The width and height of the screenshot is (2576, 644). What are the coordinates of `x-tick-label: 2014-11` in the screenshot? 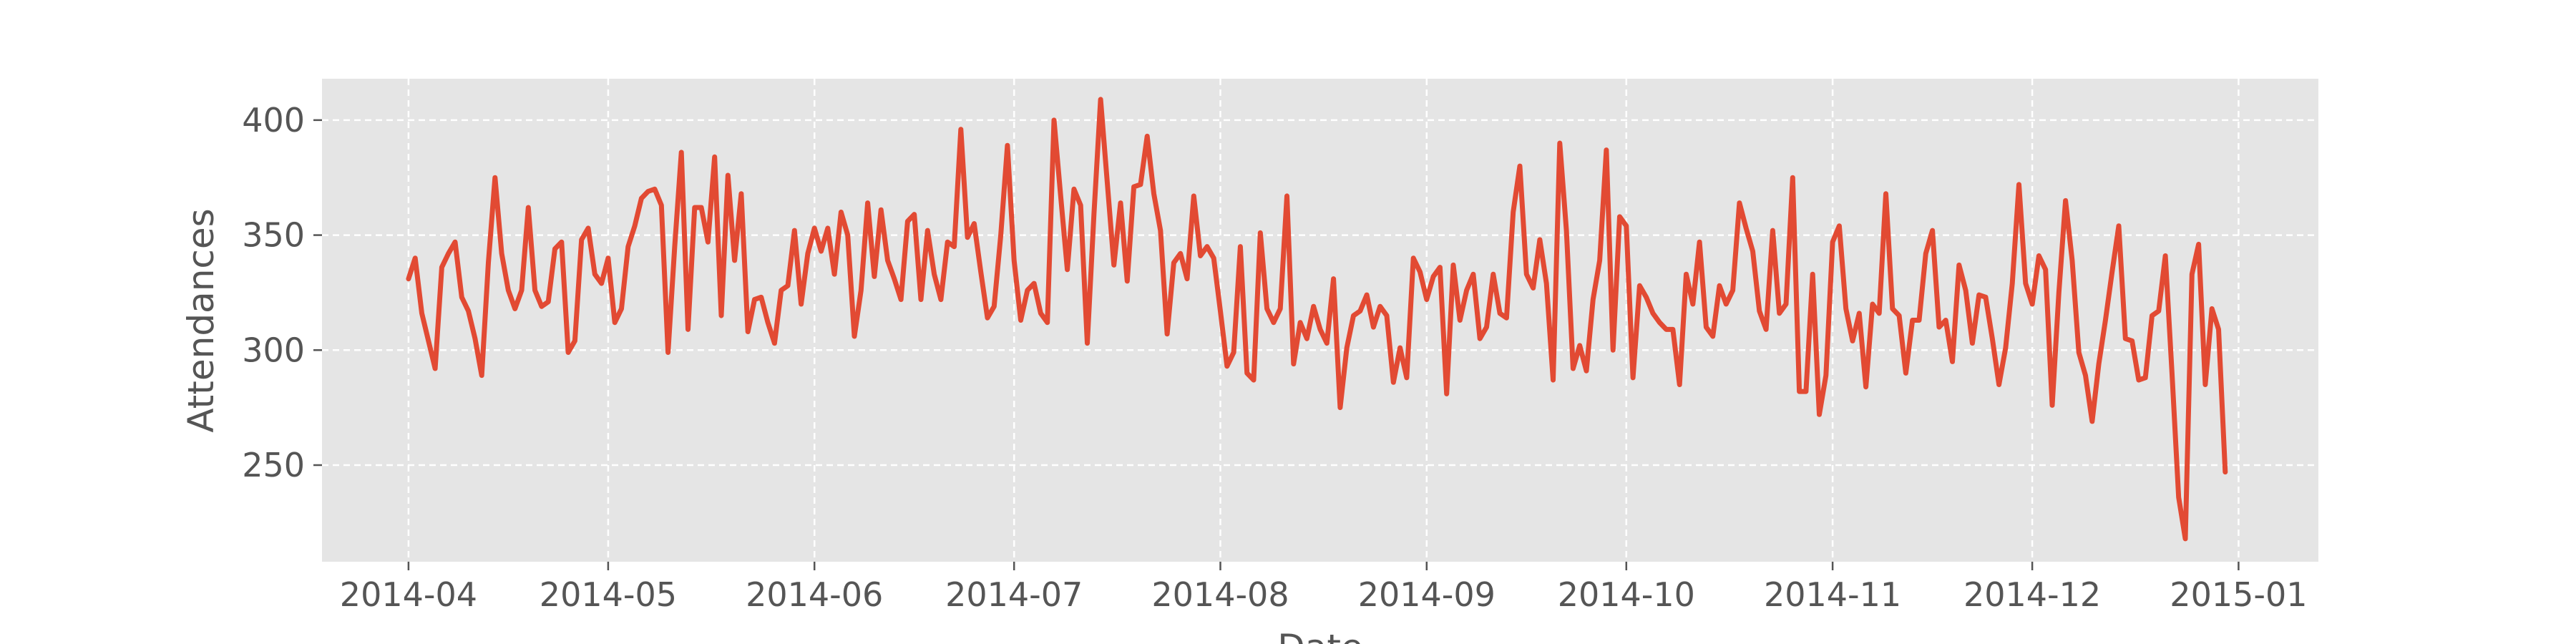 It's located at (1832, 594).